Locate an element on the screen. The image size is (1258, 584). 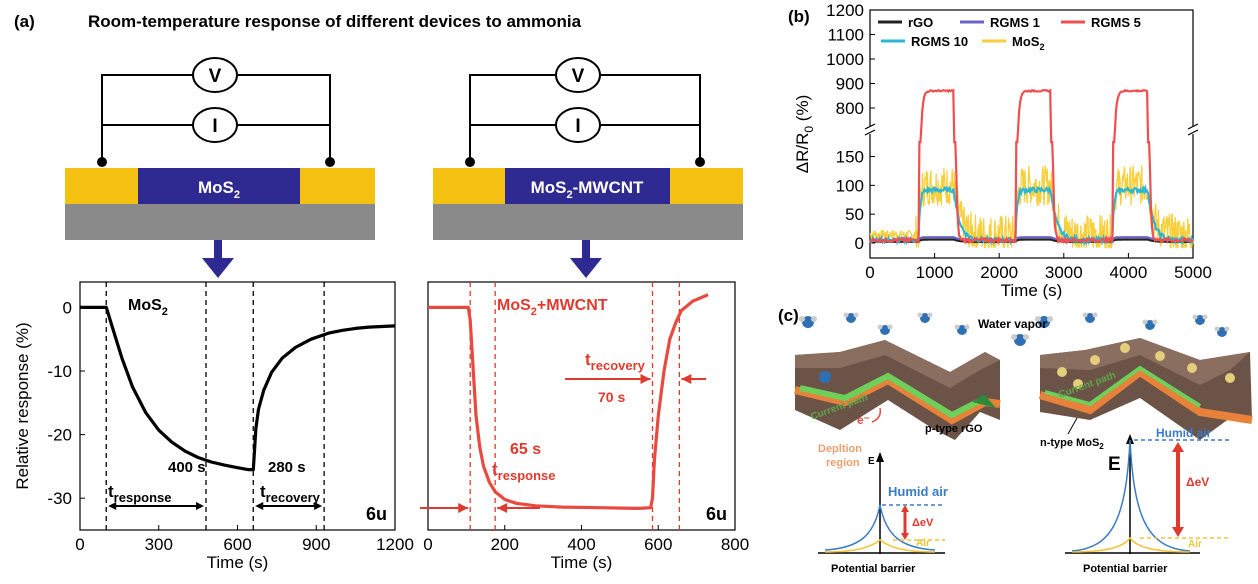
depletion-label-1: Depltion is located at coordinates (840, 449).